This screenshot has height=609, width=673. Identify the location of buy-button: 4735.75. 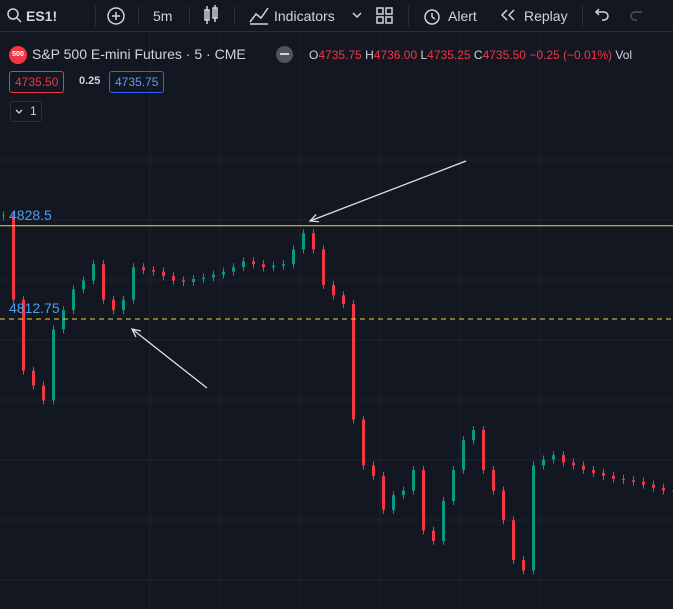
(137, 82).